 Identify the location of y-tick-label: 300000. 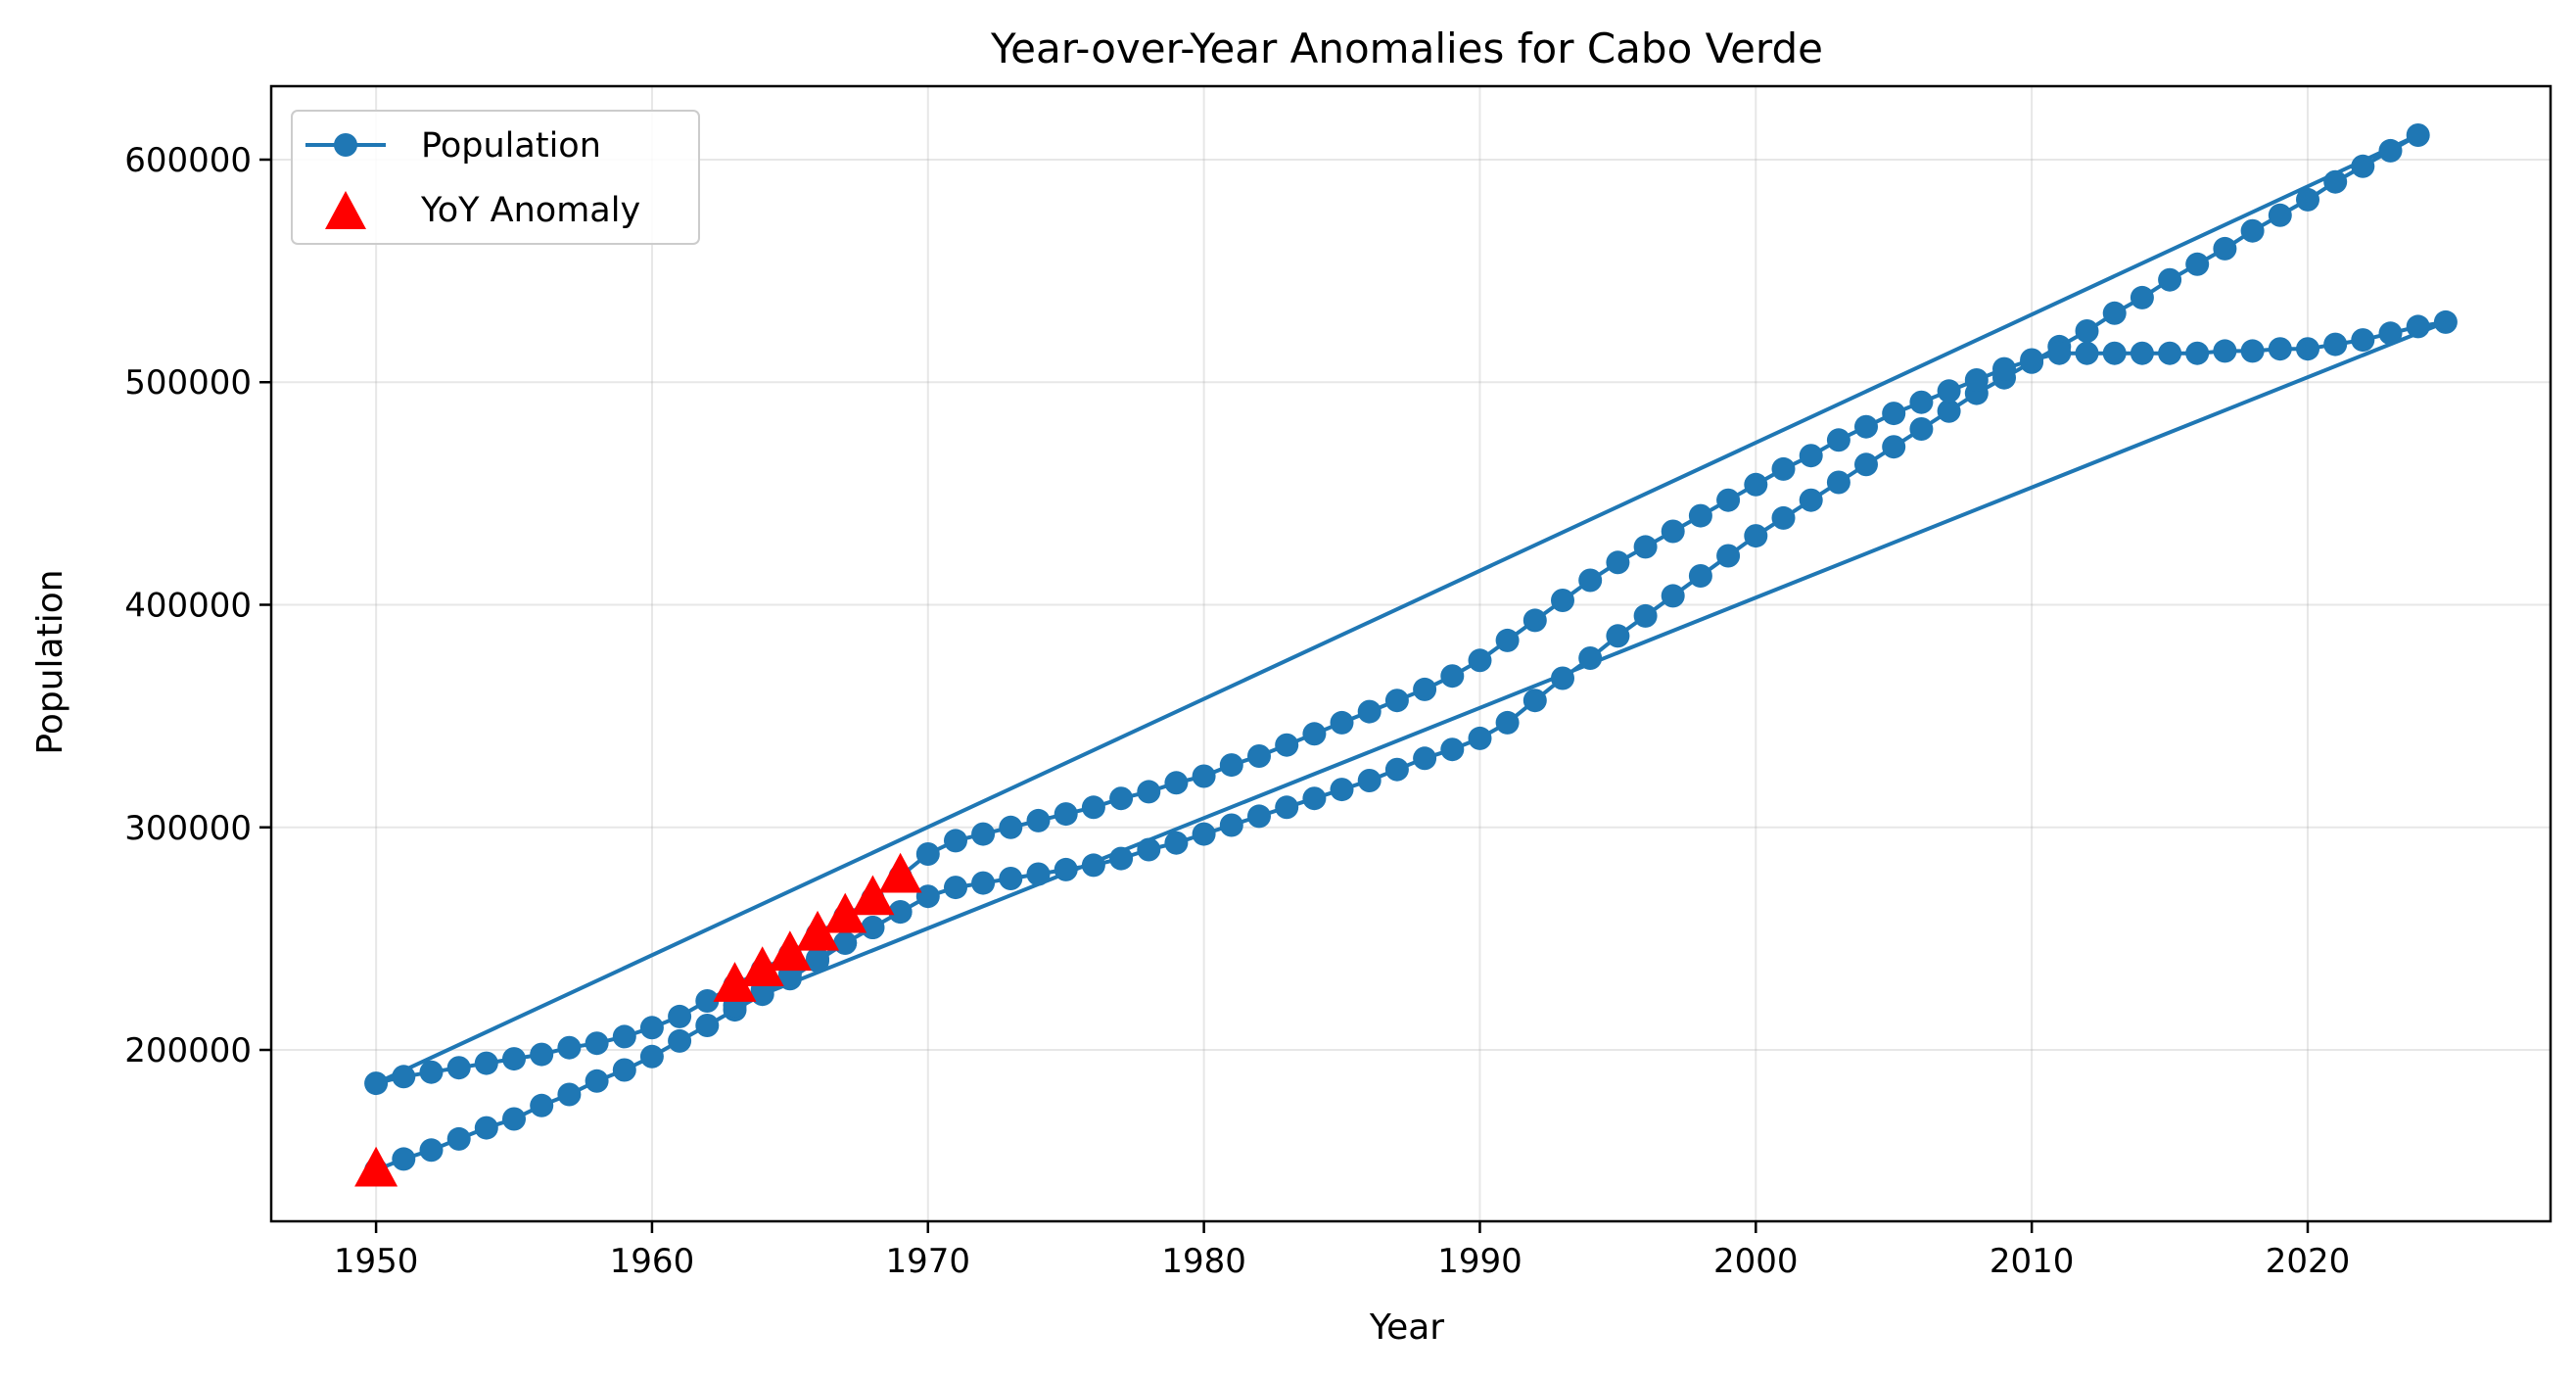
(188, 829).